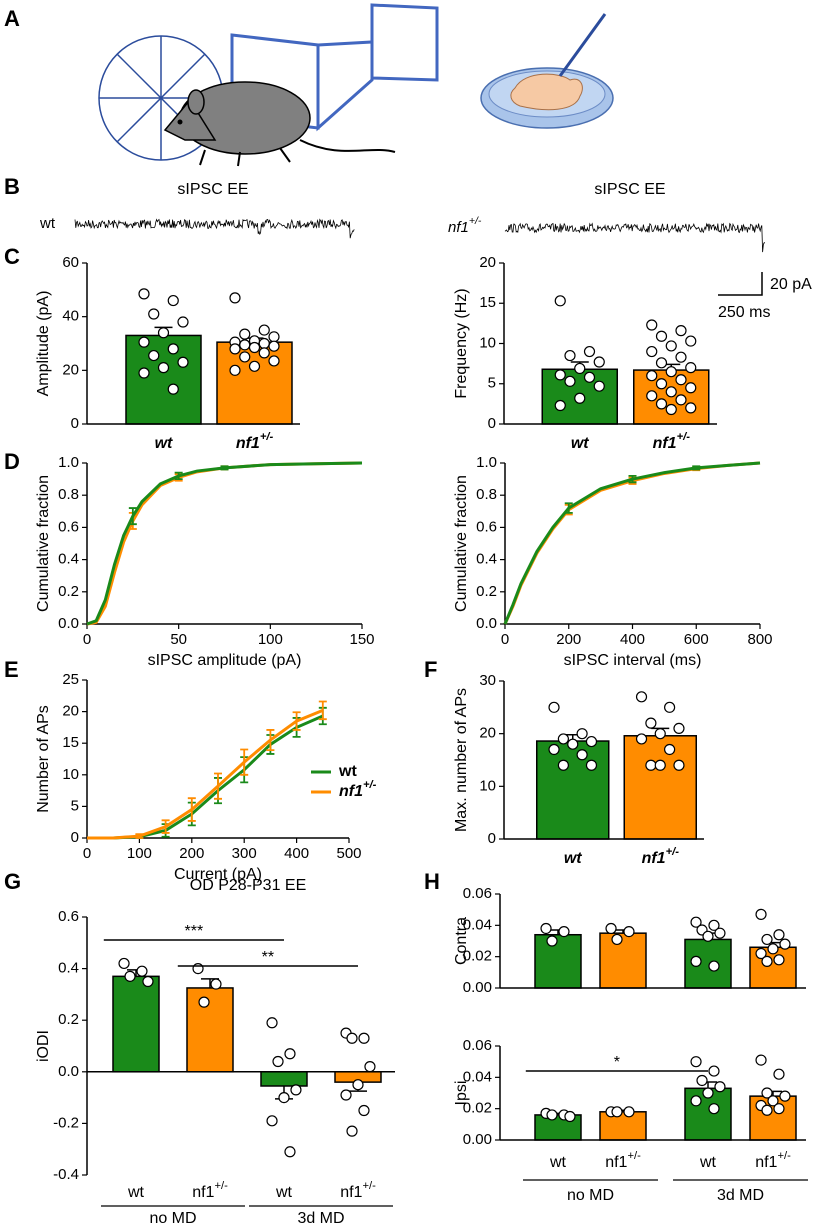 The width and height of the screenshot is (820, 1231). Describe the element at coordinates (477, 1045) in the screenshot. I see `y-tick-label: 0.06` at that location.